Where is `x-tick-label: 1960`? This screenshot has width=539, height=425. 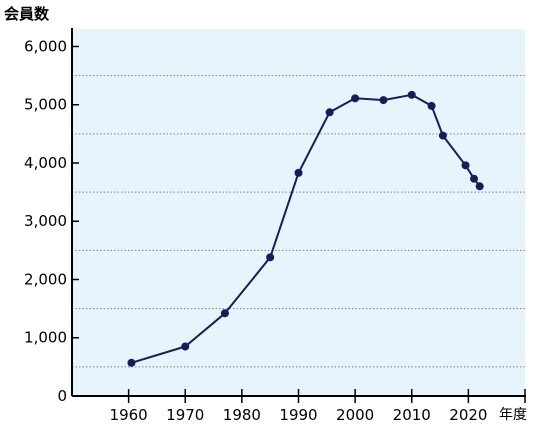 x-tick-label: 1960 is located at coordinates (129, 415).